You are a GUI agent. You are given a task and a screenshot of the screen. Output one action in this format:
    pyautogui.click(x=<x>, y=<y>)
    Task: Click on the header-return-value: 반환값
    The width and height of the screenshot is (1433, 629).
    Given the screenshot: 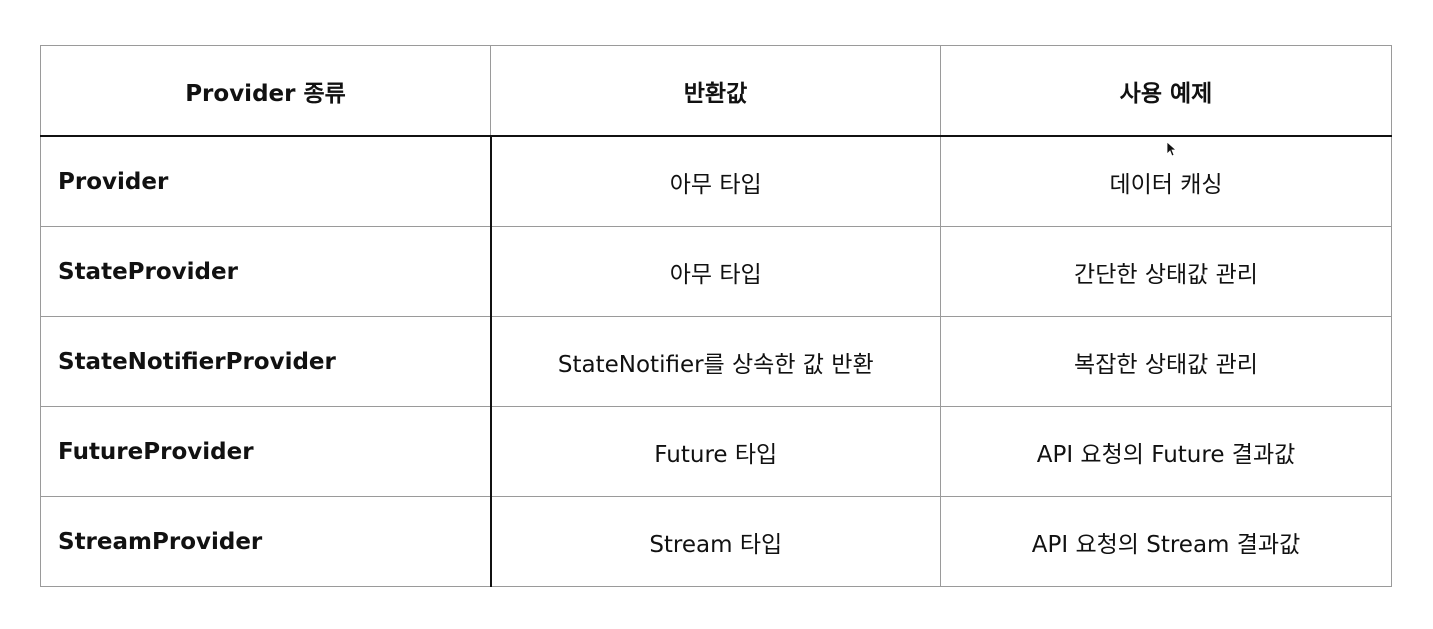 What is the action you would take?
    pyautogui.click(x=715, y=91)
    